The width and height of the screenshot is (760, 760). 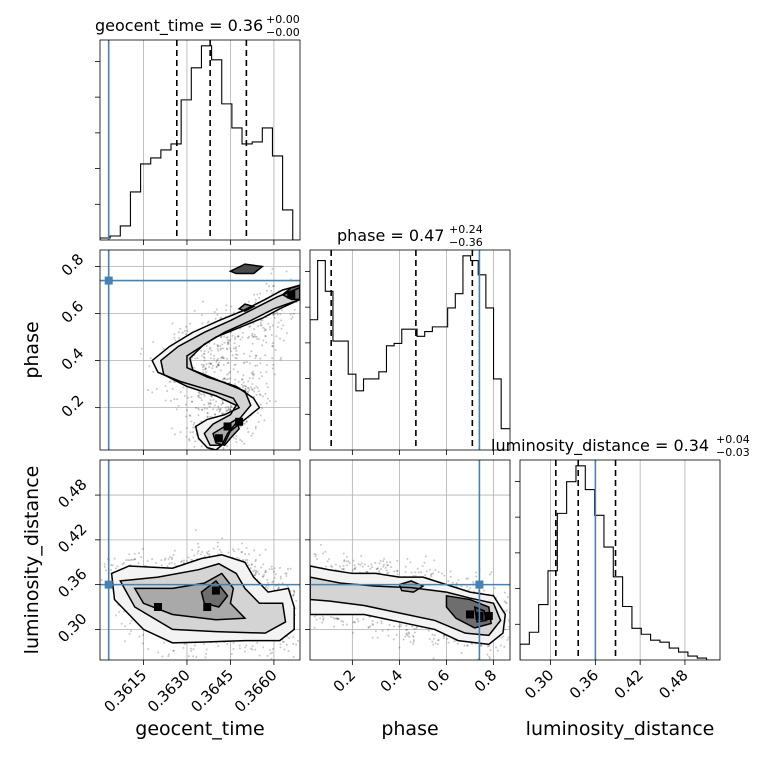 What do you see at coordinates (345, 681) in the screenshot?
I see `xtick-label: 0.2` at bounding box center [345, 681].